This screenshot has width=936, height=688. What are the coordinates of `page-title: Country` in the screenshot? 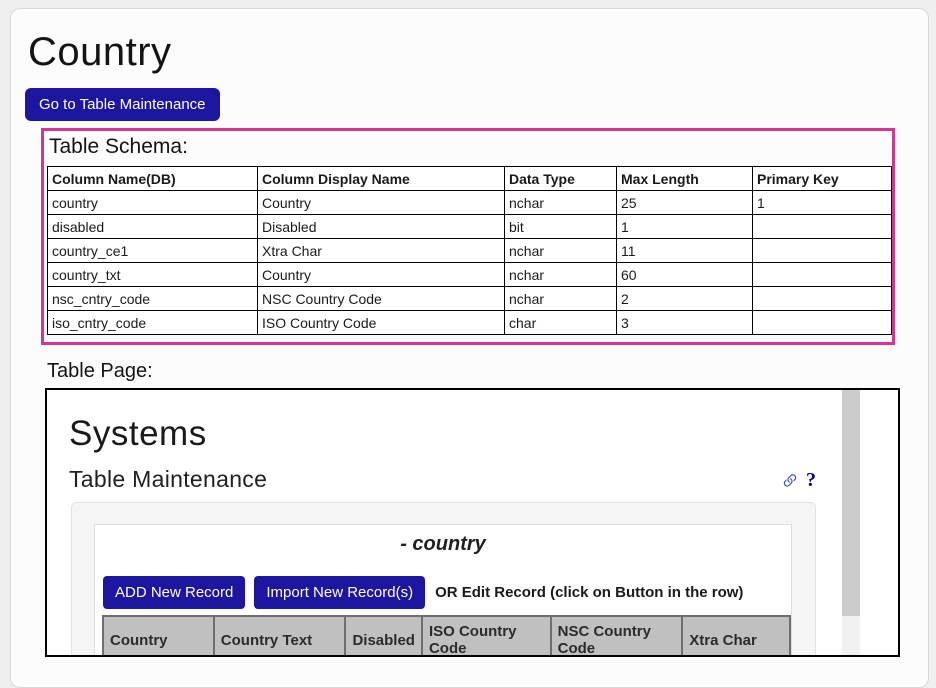 It's located at (100, 52).